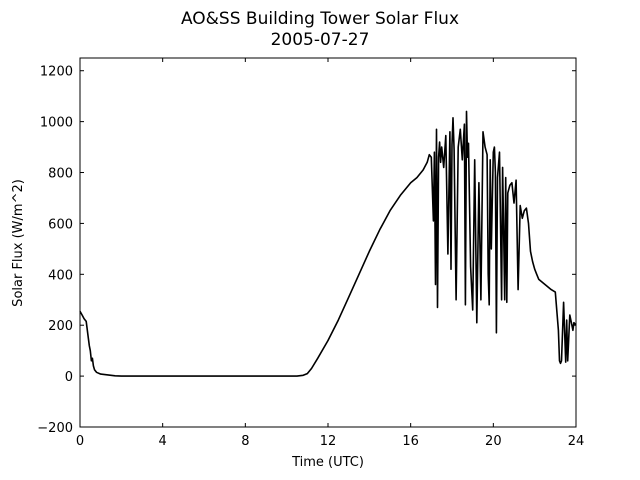  Describe the element at coordinates (576, 441) in the screenshot. I see `x-tick-label: 24` at that location.